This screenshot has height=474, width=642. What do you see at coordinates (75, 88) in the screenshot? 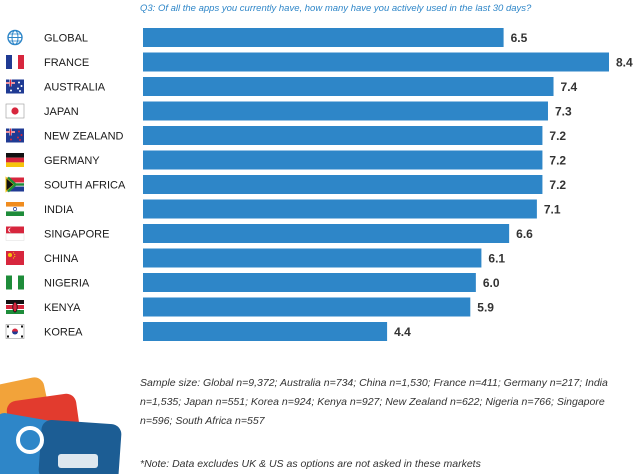
I see `category-label-australia: AUSTRALIA` at bounding box center [75, 88].